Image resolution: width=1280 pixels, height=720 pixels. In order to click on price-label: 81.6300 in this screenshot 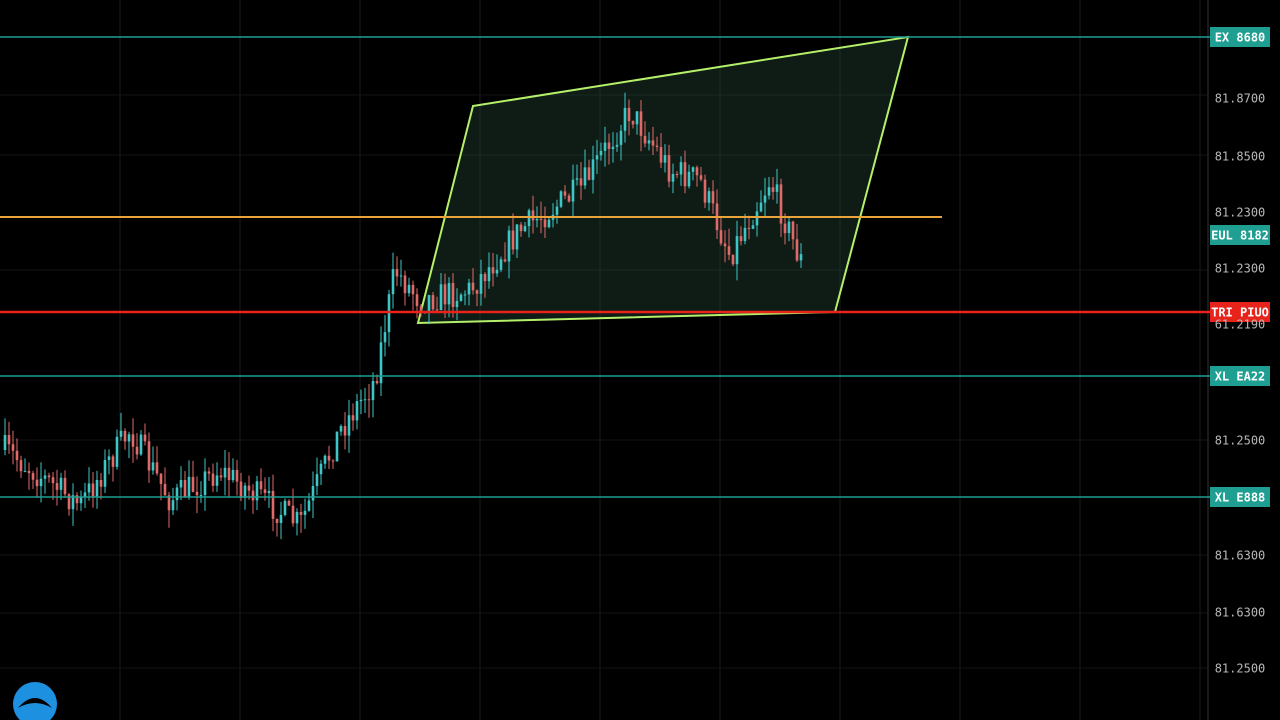, I will do `click(1240, 556)`.